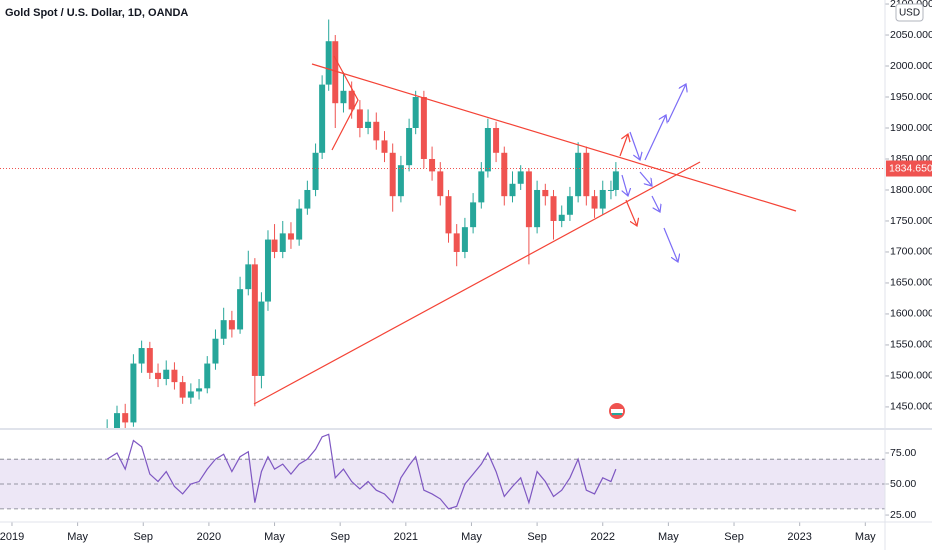  Describe the element at coordinates (911, 376) in the screenshot. I see `y-tick-label: 1500.000` at that location.